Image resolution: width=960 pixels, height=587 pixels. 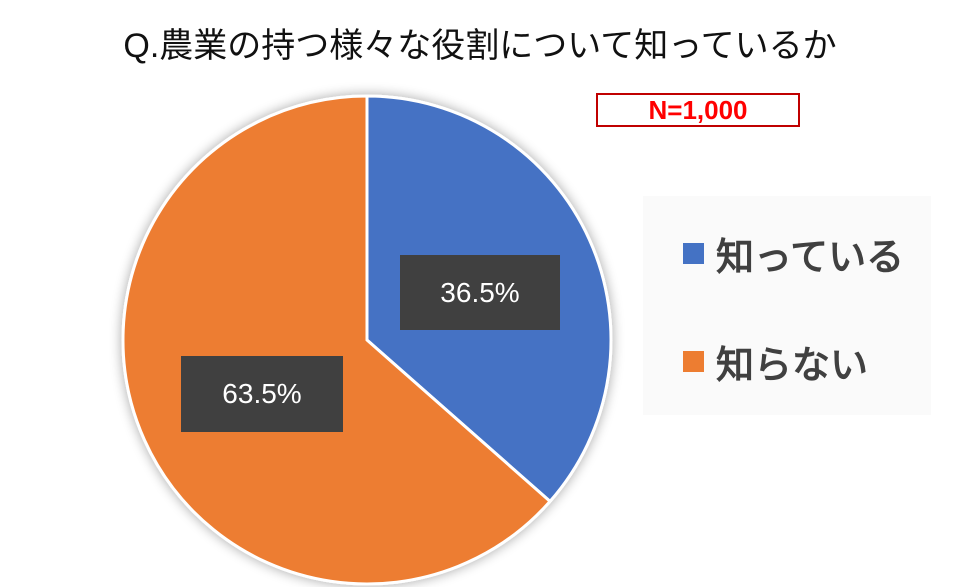 What do you see at coordinates (810, 258) in the screenshot?
I see `legend-label: 知っている` at bounding box center [810, 258].